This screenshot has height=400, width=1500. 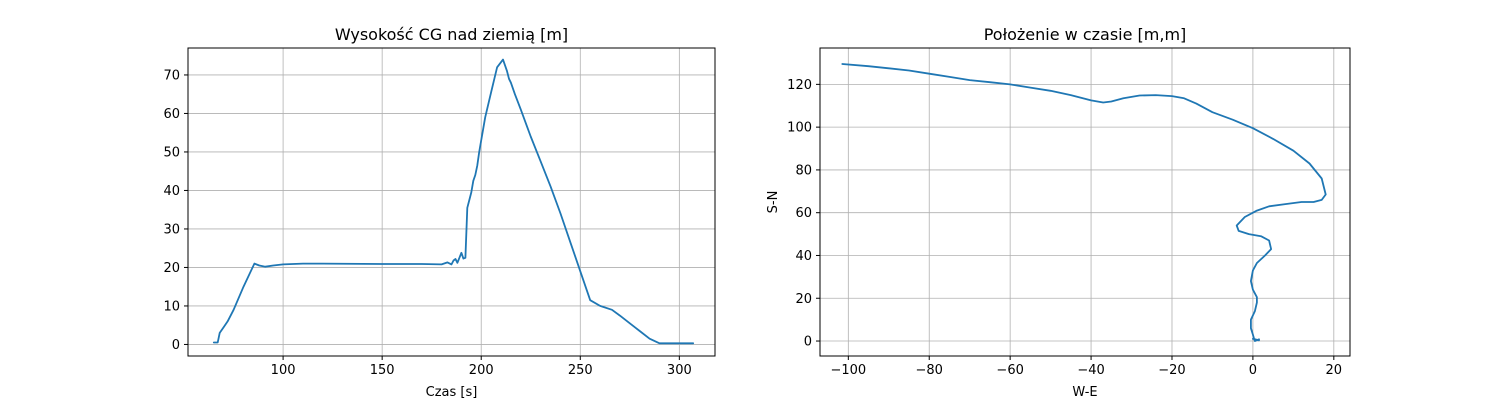 I want to click on height-chart-x-tick-label: 150, so click(x=382, y=370).